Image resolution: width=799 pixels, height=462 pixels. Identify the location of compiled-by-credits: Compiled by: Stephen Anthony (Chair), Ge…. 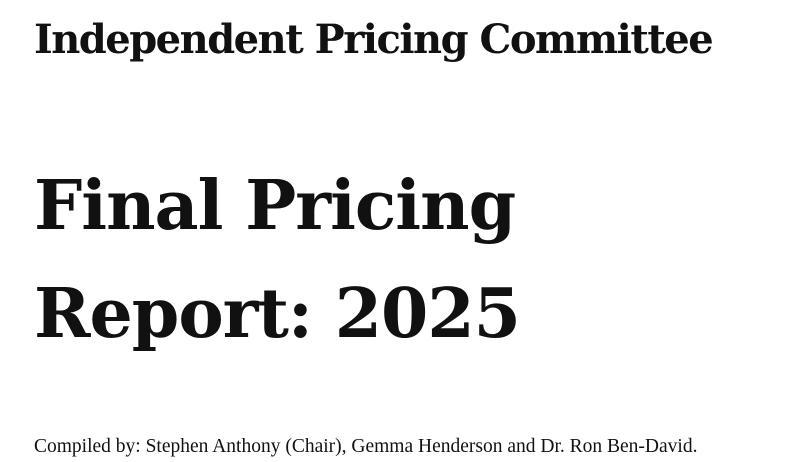
(366, 446).